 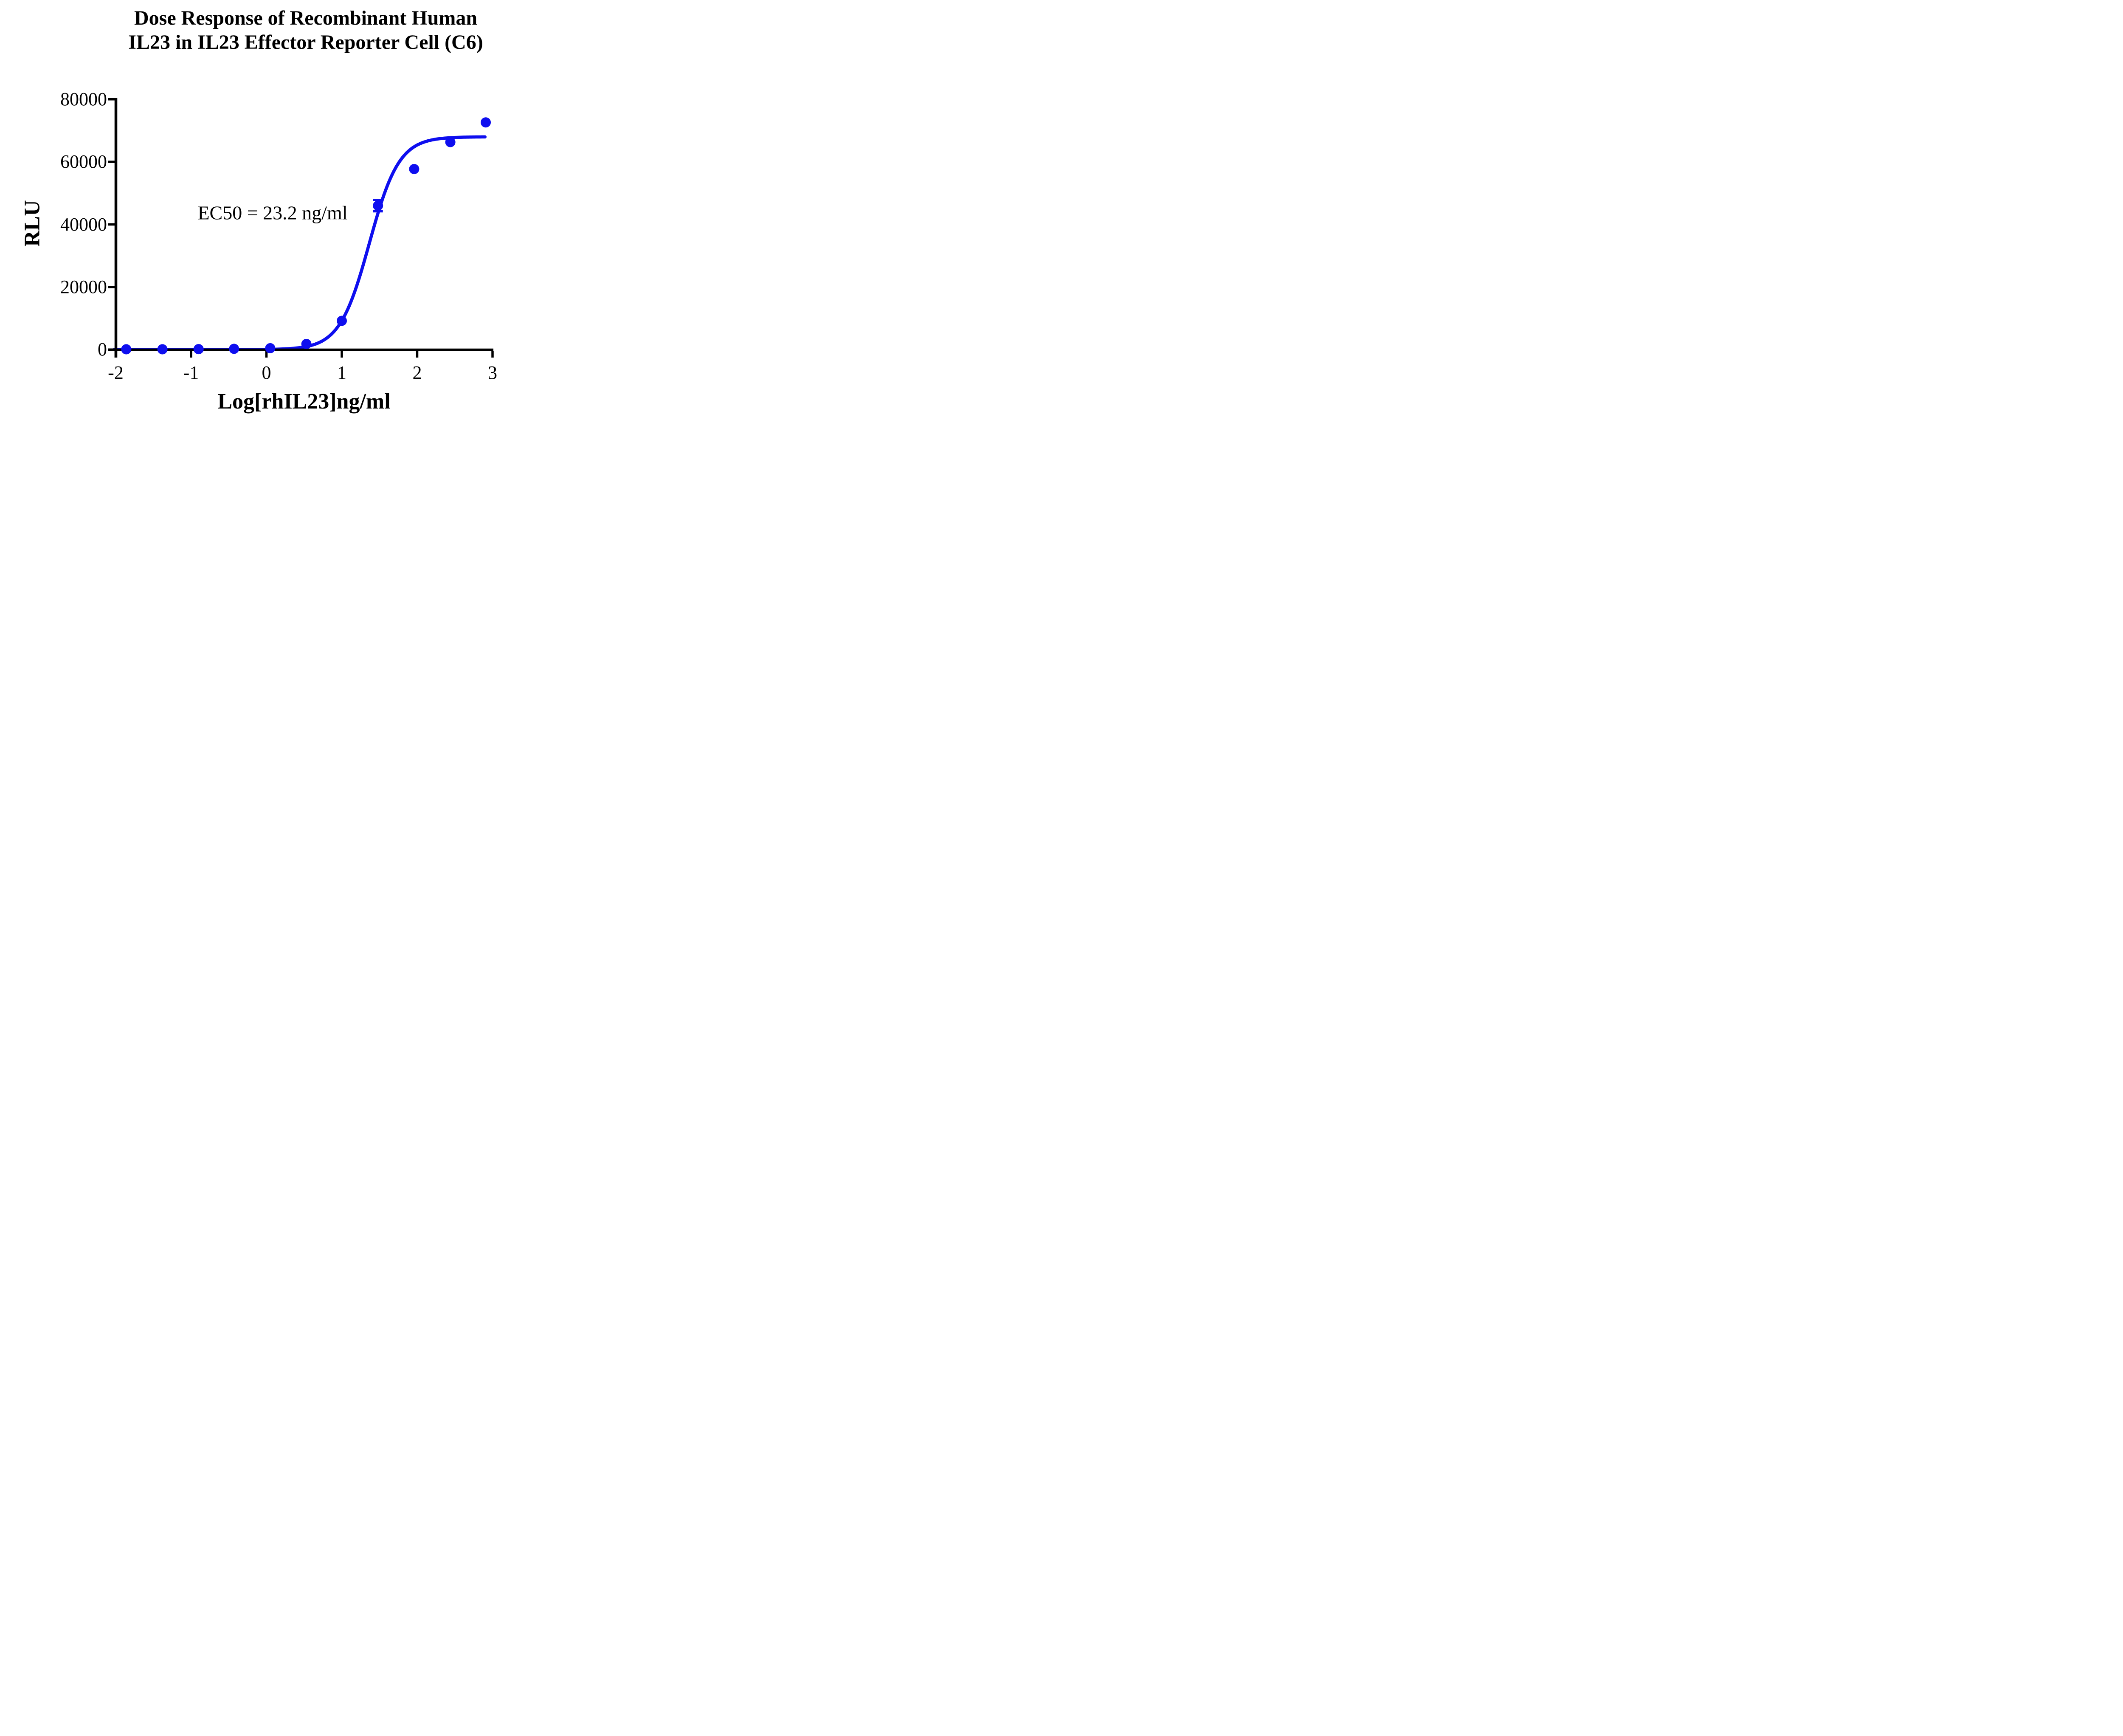 What do you see at coordinates (191, 372) in the screenshot?
I see `x-tick-label: -1` at bounding box center [191, 372].